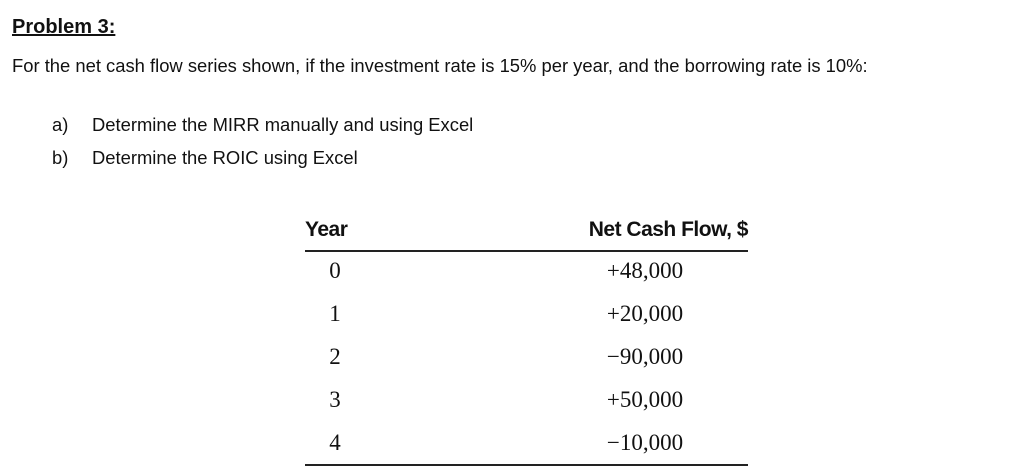 Image resolution: width=1024 pixels, height=471 pixels. I want to click on list-marker: a), so click(60, 124).